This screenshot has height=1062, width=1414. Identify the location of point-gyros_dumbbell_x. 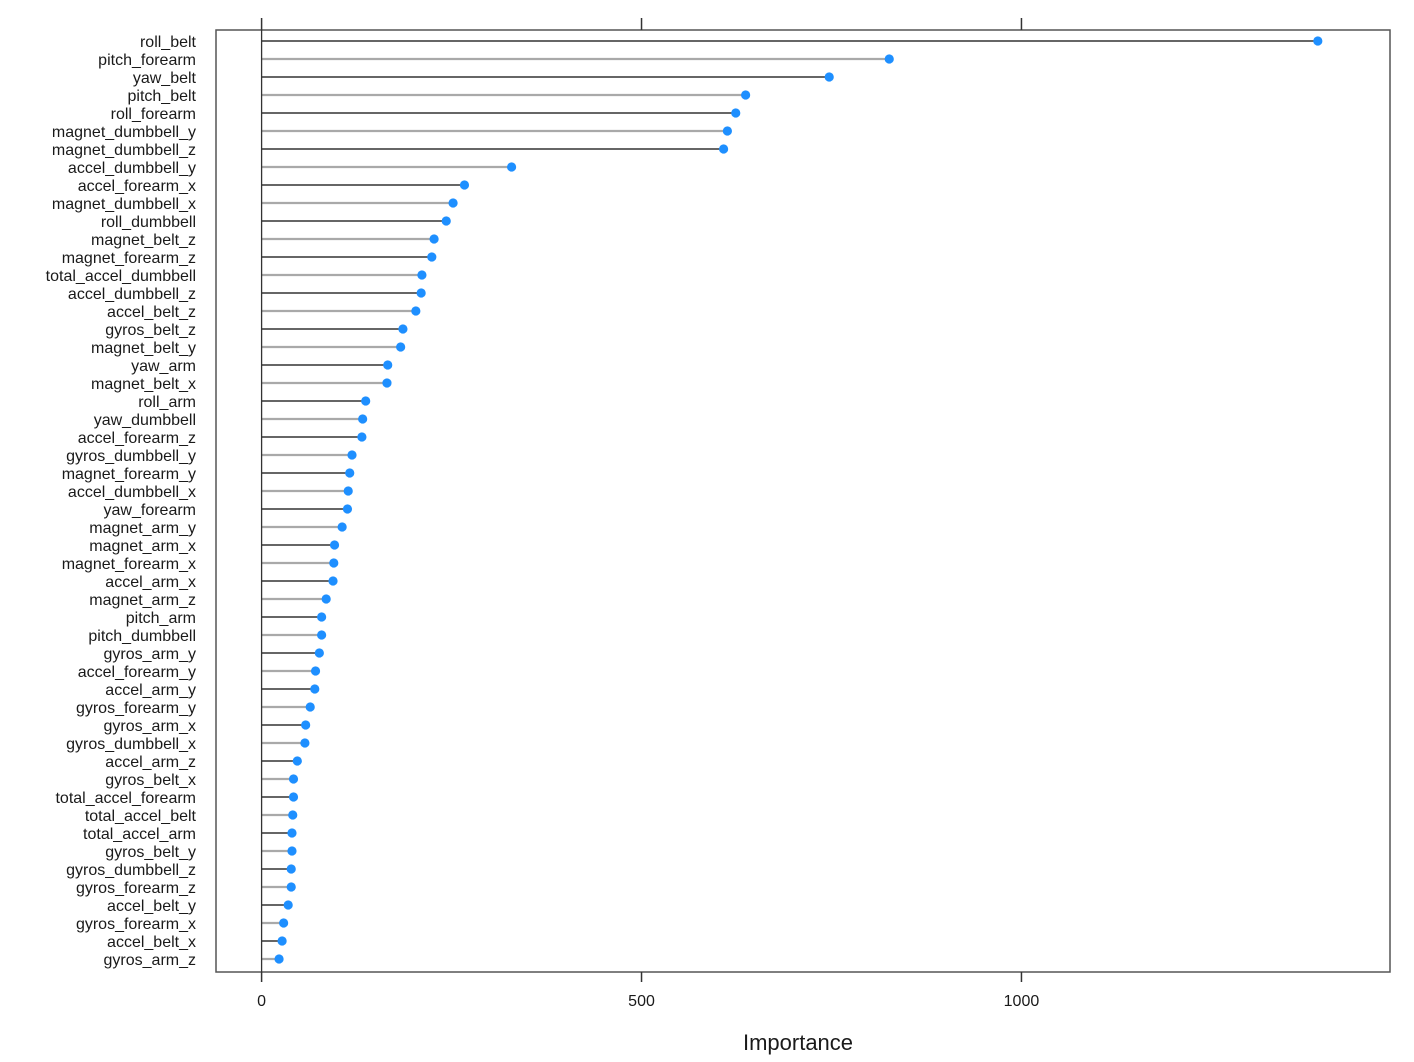
(305, 743).